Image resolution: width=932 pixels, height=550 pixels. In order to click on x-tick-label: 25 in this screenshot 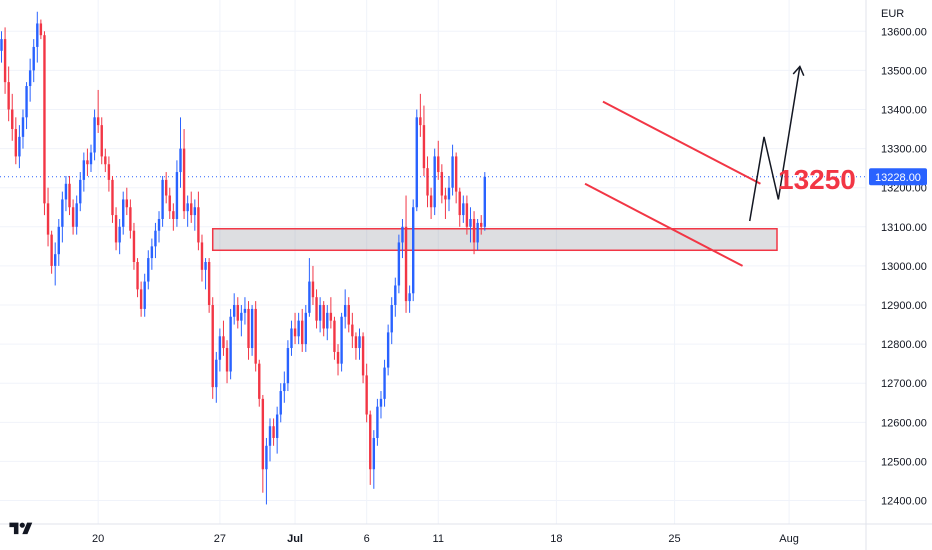, I will do `click(674, 539)`.